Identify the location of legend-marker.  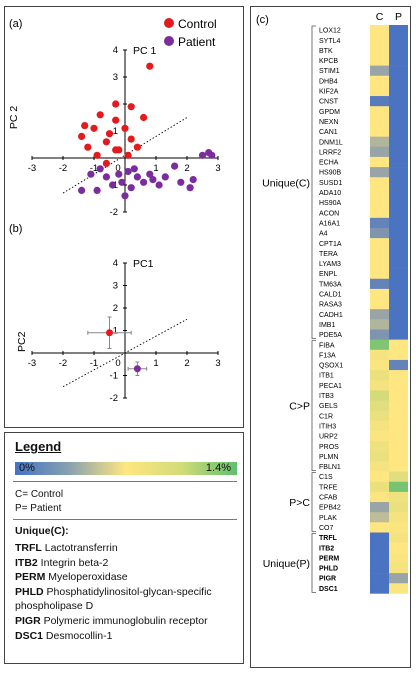
(169, 23).